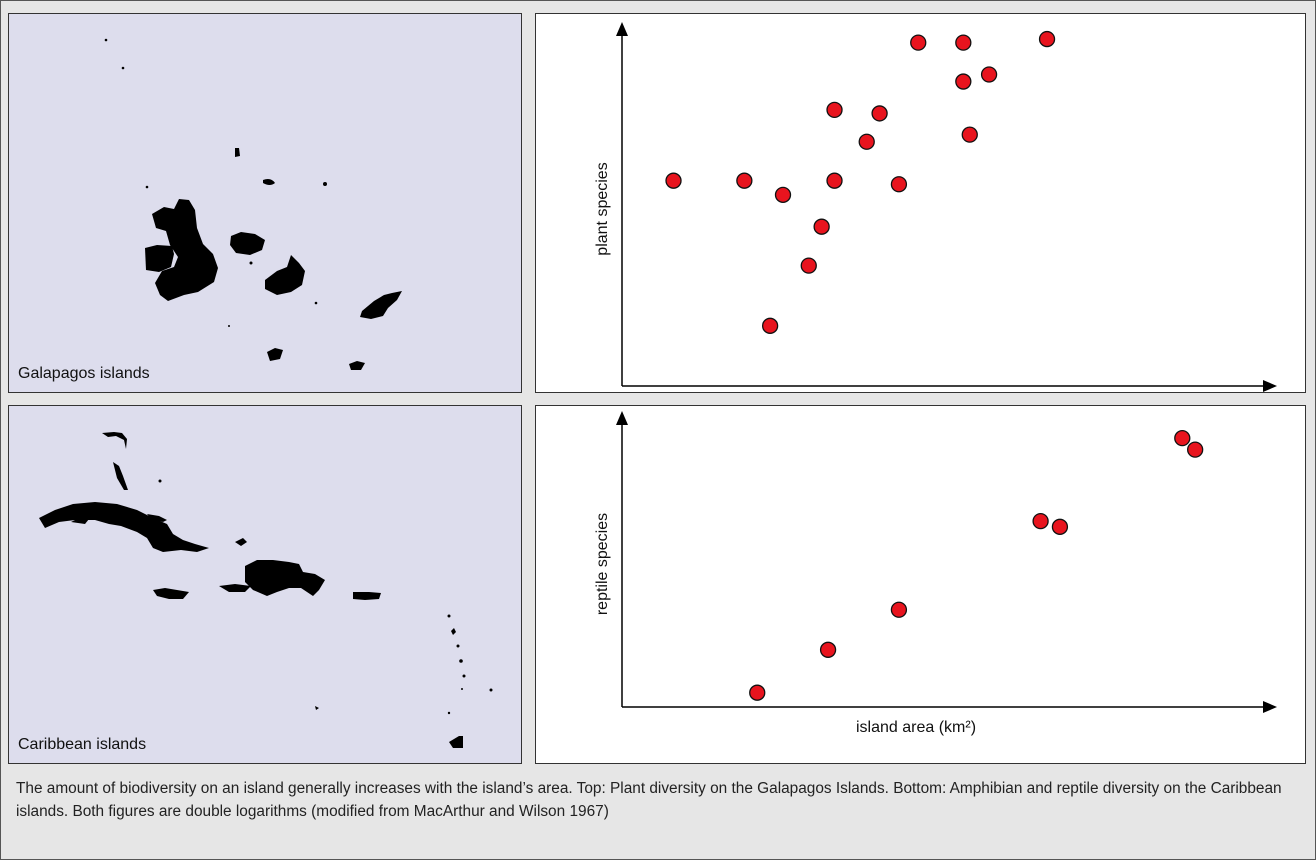  What do you see at coordinates (860, 182) in the screenshot?
I see `plant-points` at bounding box center [860, 182].